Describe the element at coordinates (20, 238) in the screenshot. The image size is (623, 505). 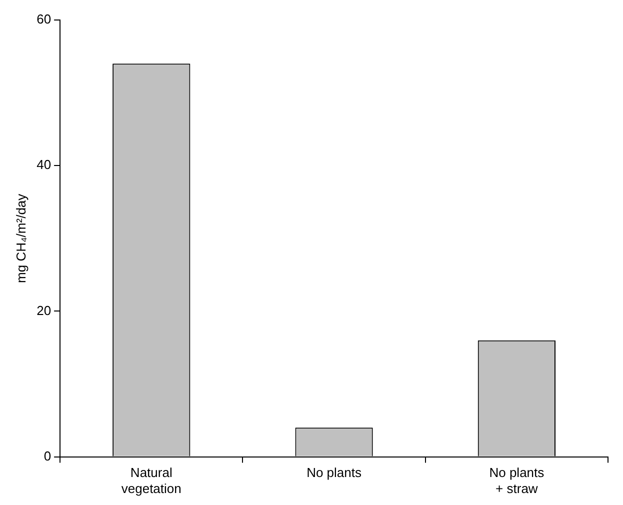
I see `y-axis-title: mg CH₄/m²/day` at that location.